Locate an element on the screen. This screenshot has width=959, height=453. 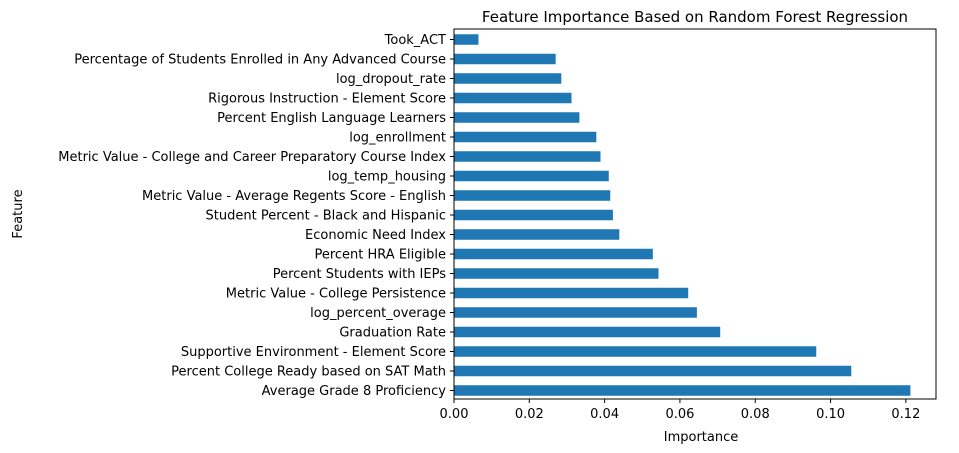
x-axis-ticks: 0.00 0.02 0.04 0.06 0.08 0.10 0.12 is located at coordinates (680, 410).